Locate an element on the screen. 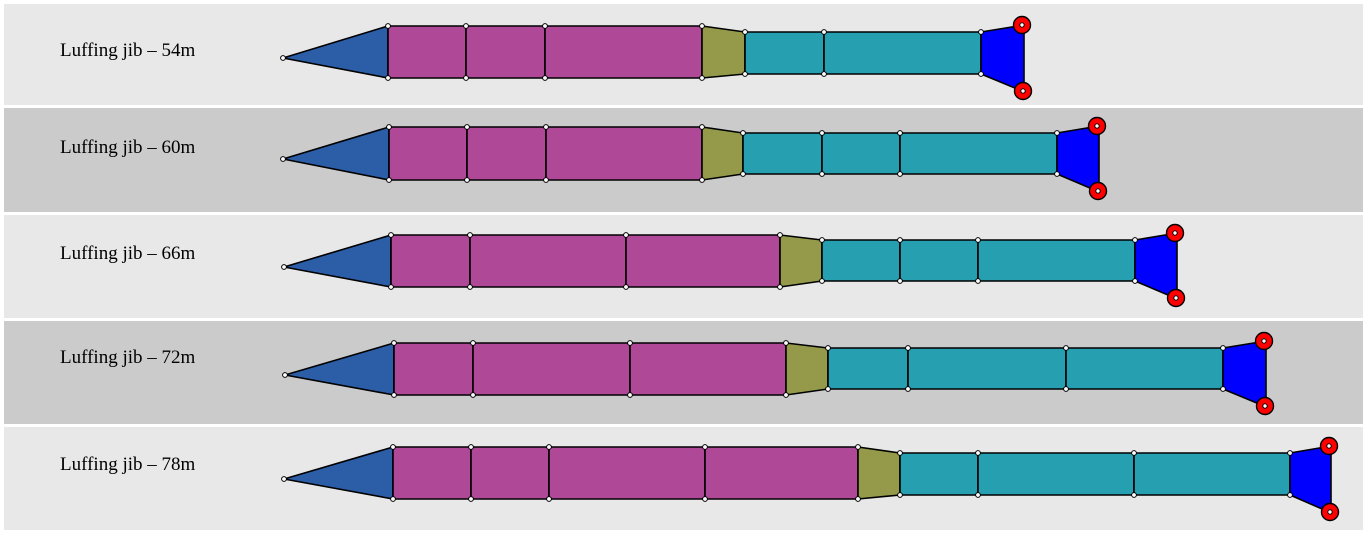  row-label: Luffing jib – 78m is located at coordinates (128, 464).